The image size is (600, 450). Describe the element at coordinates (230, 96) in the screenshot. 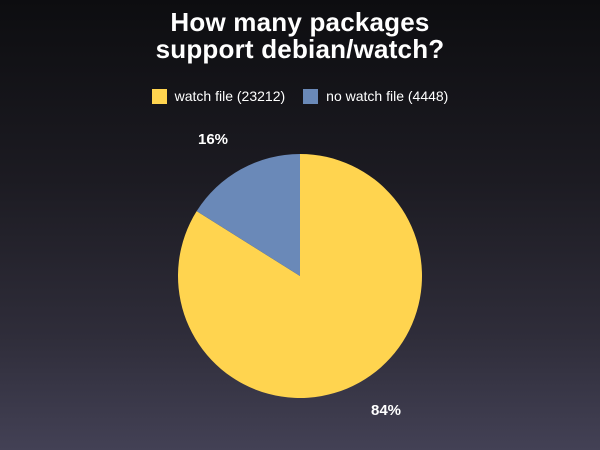

I see `legend-label-watch-file: watch file (23212)` at that location.